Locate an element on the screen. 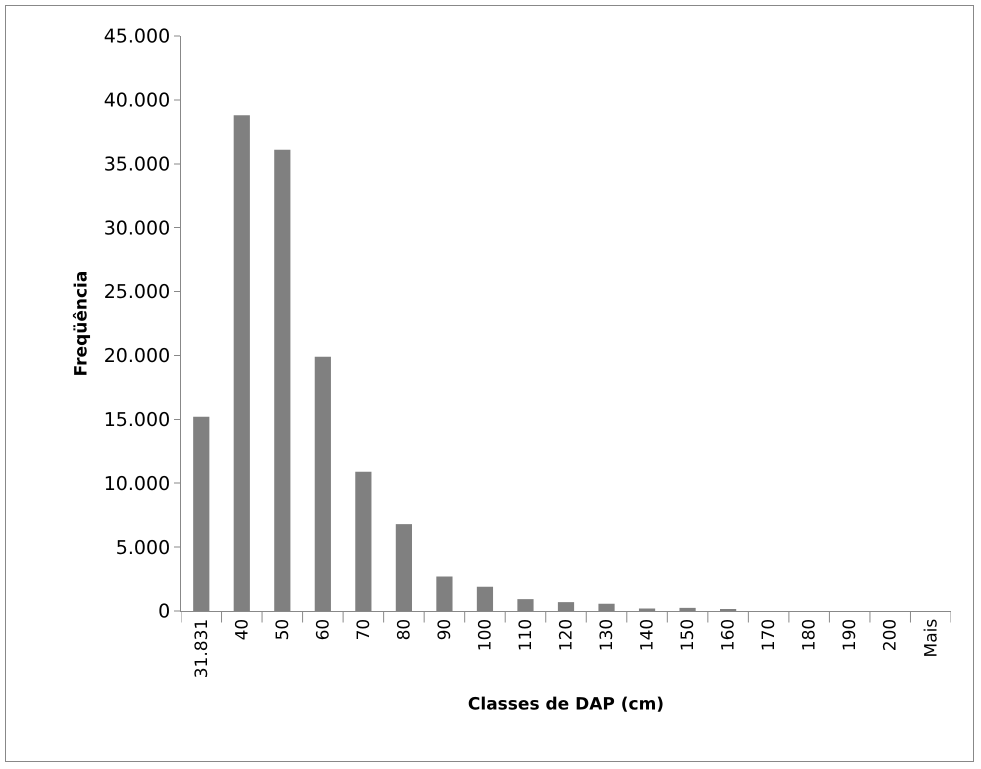 The image size is (981, 769). y-axis-title: Freqüência is located at coordinates (81, 323).